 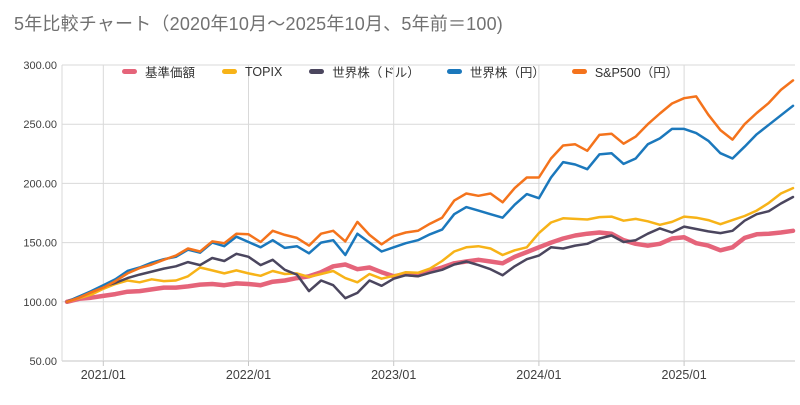 I want to click on y-tick-label: 250.00, so click(x=40, y=125).